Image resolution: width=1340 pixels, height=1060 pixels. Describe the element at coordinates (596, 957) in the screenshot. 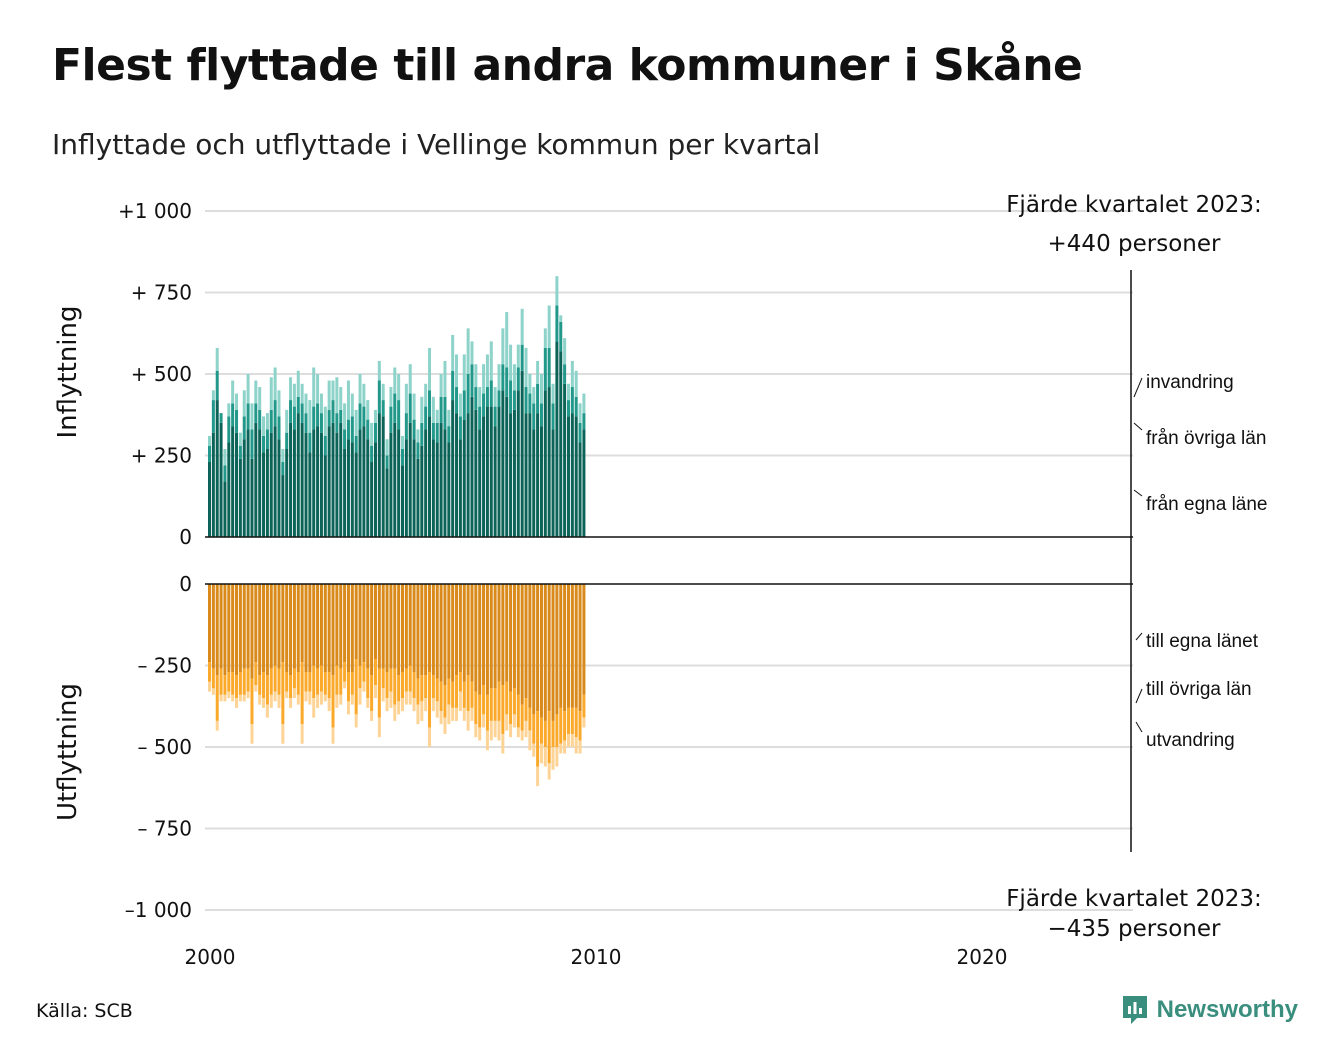

I see `x-tick-label: 2010` at that location.